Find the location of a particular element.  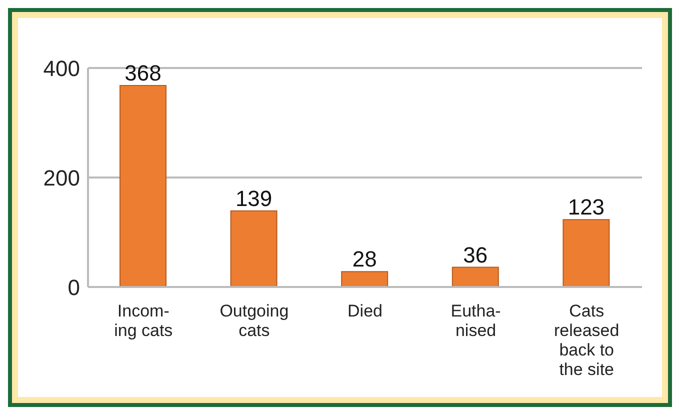

data-label: 28 is located at coordinates (364, 259).